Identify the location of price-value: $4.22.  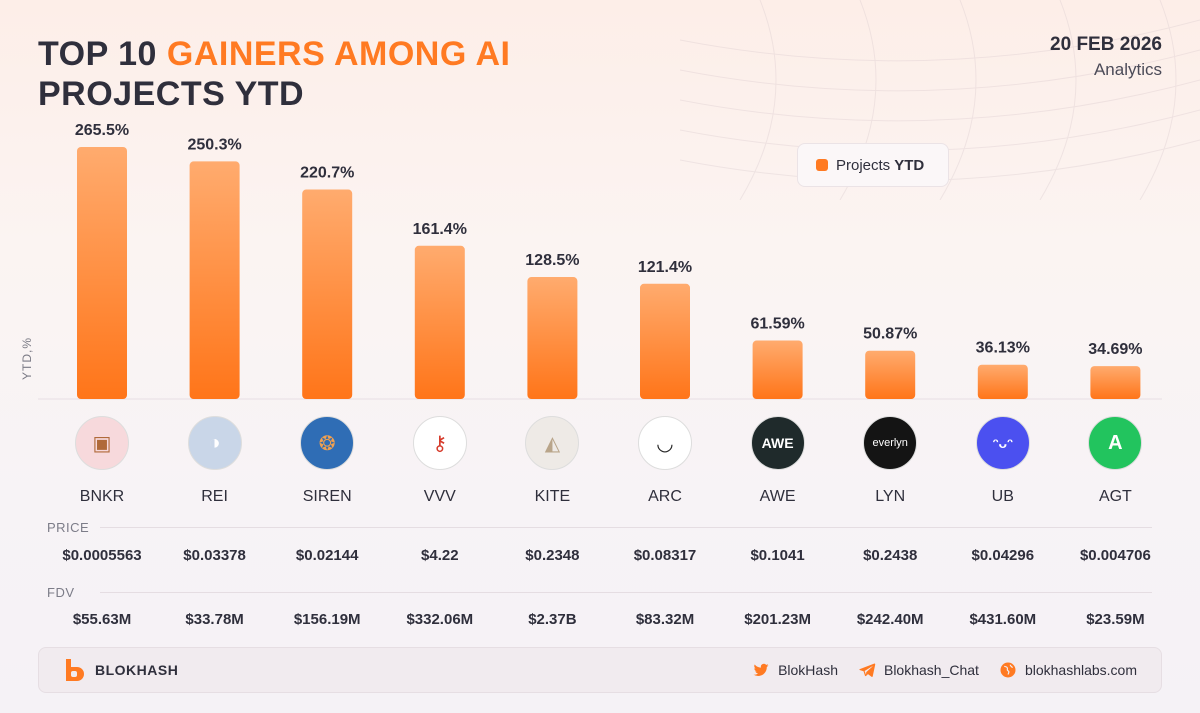
(440, 555).